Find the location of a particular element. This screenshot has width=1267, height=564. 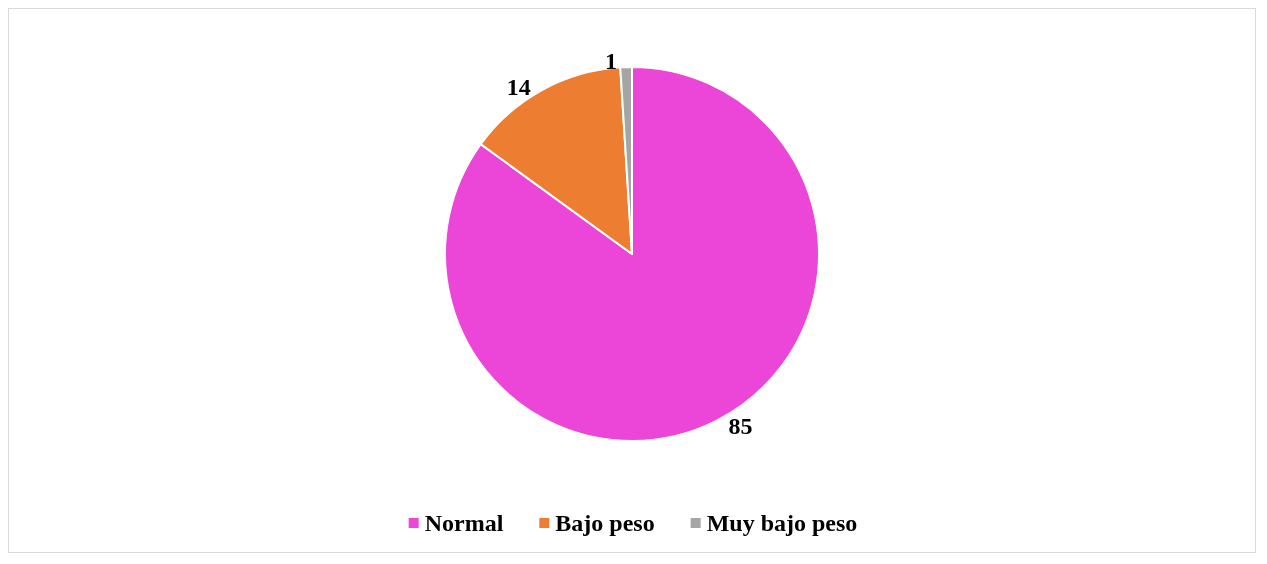

data-label: 14 is located at coordinates (518, 87).